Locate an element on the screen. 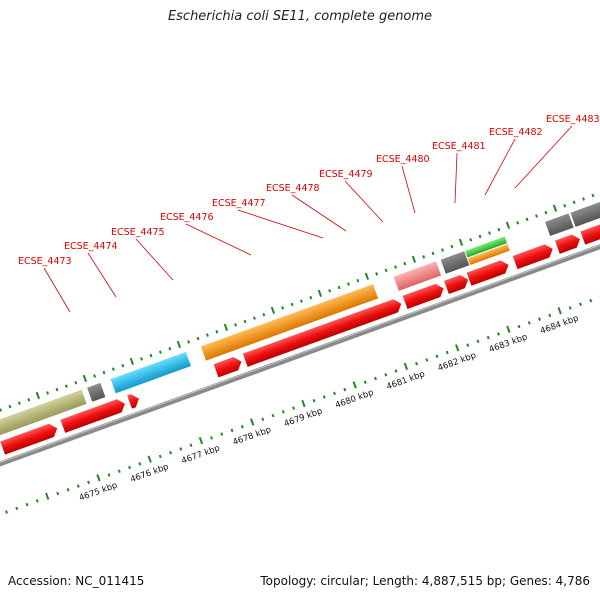 This screenshot has width=600, height=600. gene-label: ECSE_4480 is located at coordinates (403, 159).